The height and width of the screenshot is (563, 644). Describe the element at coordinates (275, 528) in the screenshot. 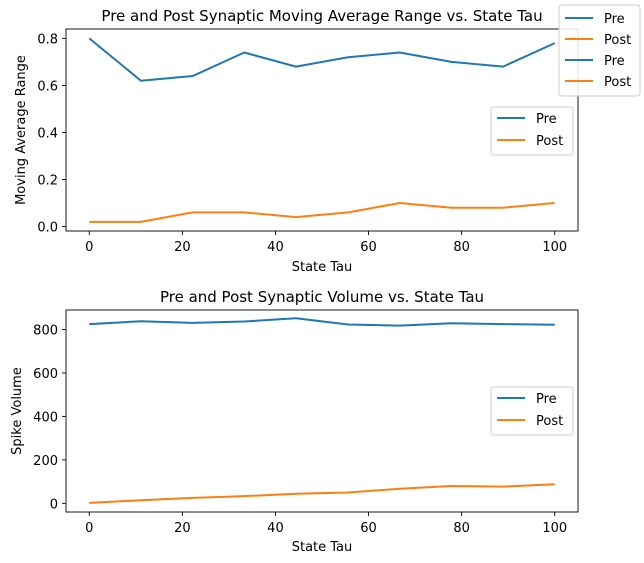

I see `subplot-2-xtick-label-2: 40` at that location.